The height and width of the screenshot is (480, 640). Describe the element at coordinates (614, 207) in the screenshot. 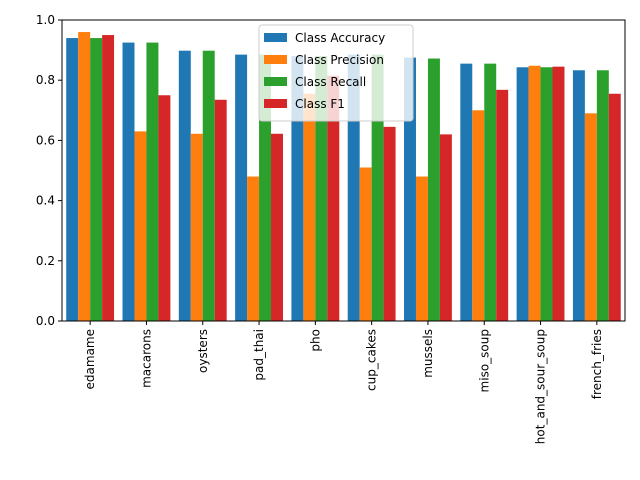

I see `bar-french_fries-class-f1` at that location.